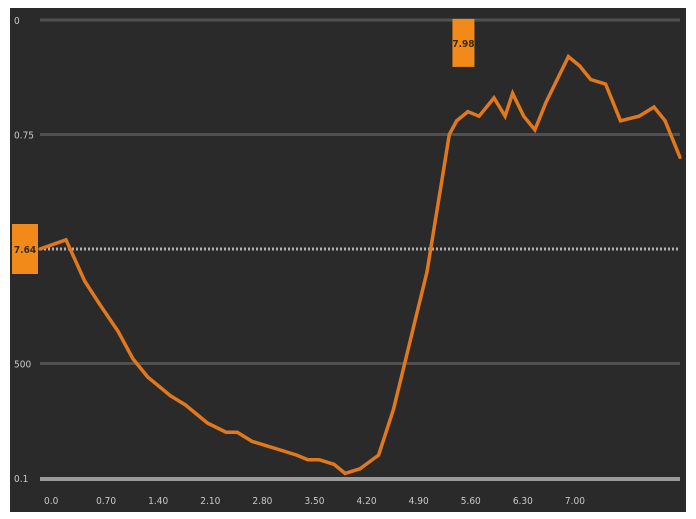 This screenshot has width=696, height=519. Describe the element at coordinates (51, 501) in the screenshot. I see `x-tick-label: 0.0` at that location.